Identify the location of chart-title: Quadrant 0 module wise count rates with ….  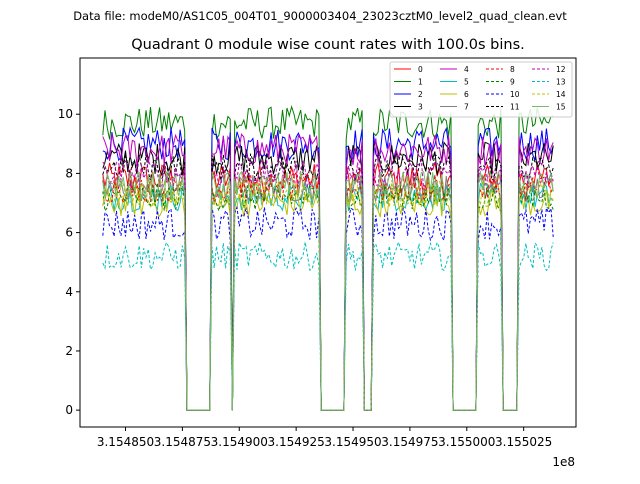
(328, 45).